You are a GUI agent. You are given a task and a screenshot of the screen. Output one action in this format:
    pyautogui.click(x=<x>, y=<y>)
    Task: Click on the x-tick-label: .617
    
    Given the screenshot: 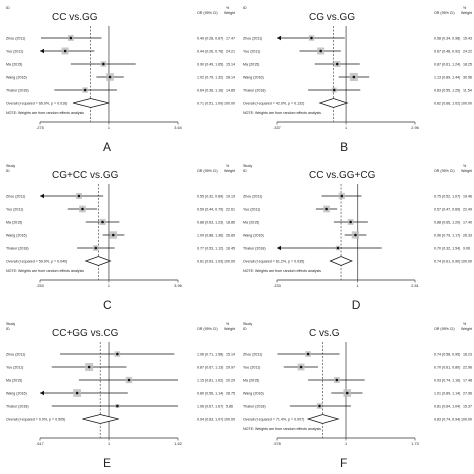 What is the action you would take?
    pyautogui.click(x=39, y=444)
    